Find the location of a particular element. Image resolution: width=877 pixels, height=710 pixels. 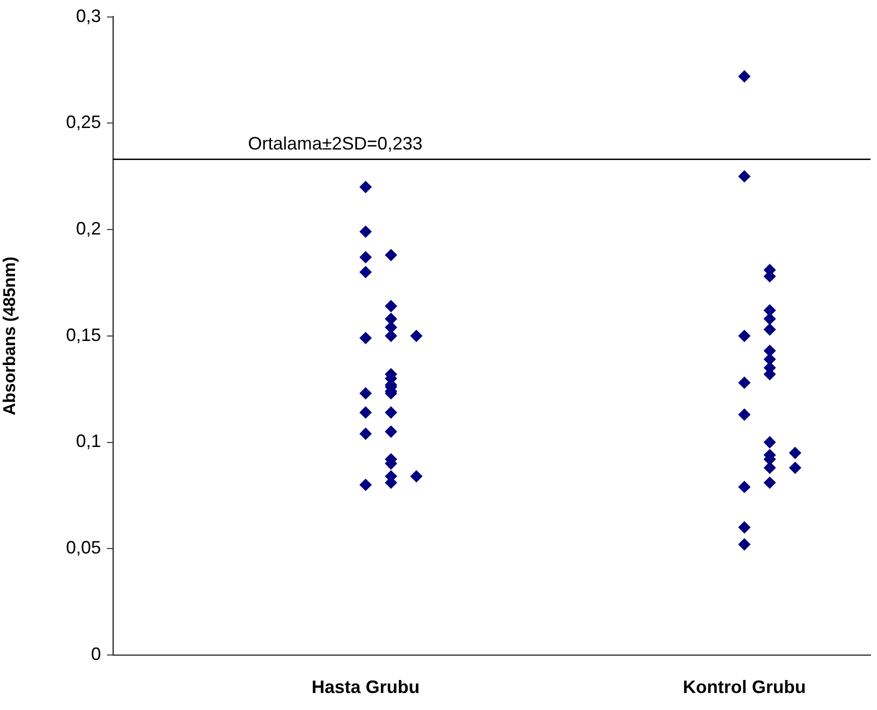

y-tick-label: 0,2 is located at coordinates (88, 228).